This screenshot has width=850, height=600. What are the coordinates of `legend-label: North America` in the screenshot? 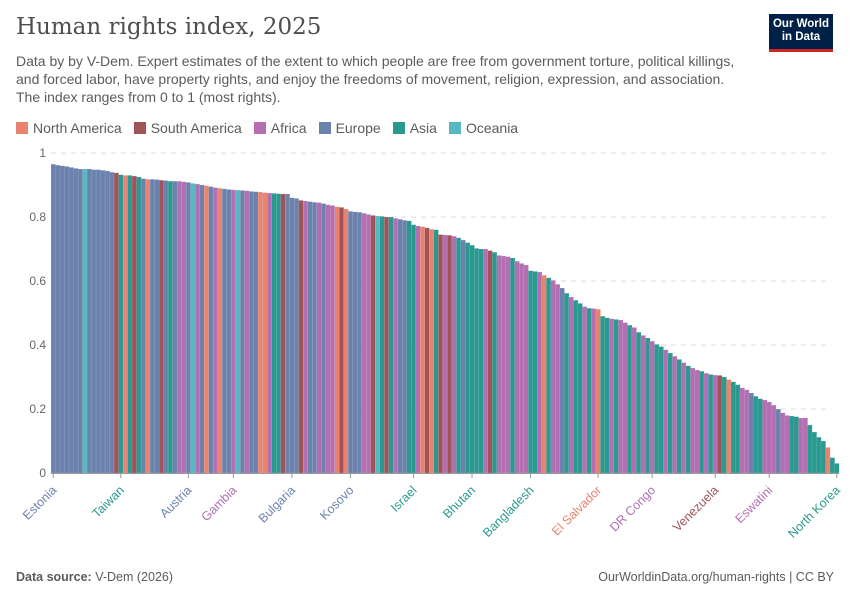 It's located at (77, 128).